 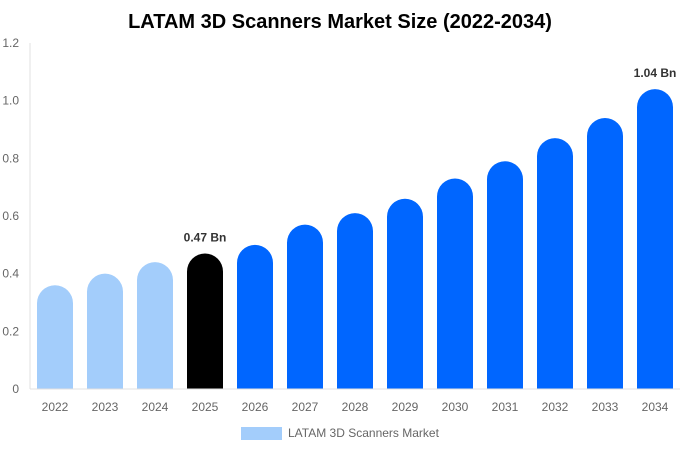 What do you see at coordinates (15, 389) in the screenshot?
I see `y-tick-label: 0` at bounding box center [15, 389].